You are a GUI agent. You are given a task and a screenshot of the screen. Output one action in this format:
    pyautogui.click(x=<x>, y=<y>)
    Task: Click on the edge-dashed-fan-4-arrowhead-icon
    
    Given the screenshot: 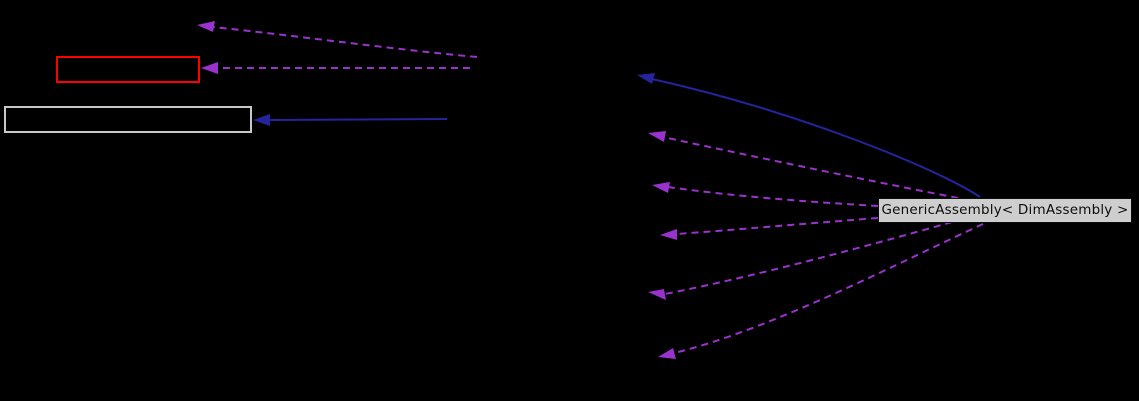 What is the action you would take?
    pyautogui.click(x=657, y=294)
    